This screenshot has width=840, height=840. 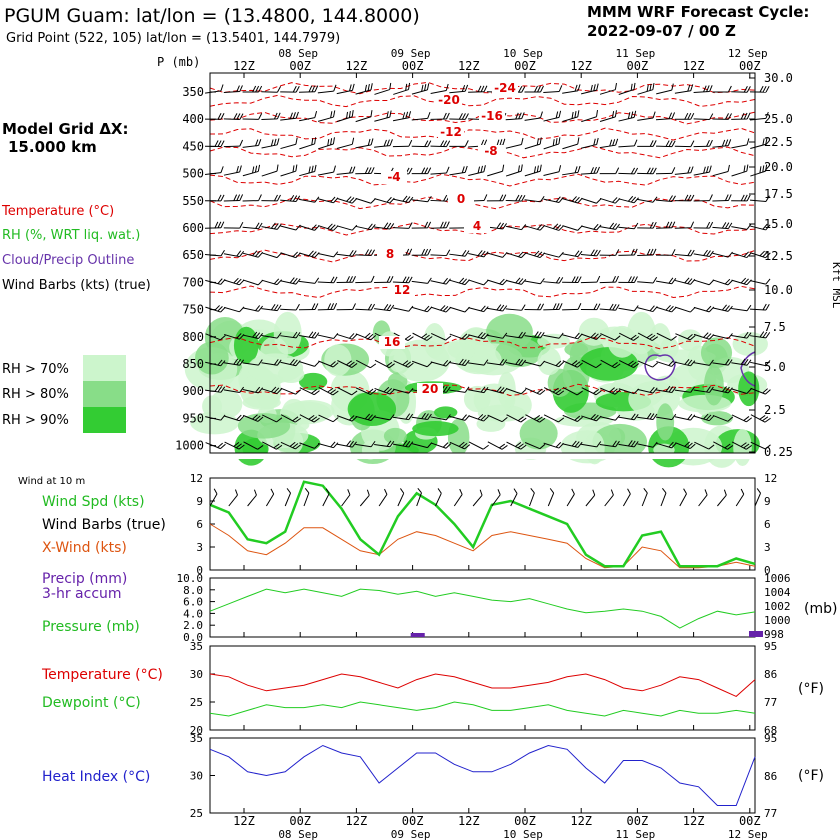 I want to click on right-tick-label: 86, so click(x=770, y=776).